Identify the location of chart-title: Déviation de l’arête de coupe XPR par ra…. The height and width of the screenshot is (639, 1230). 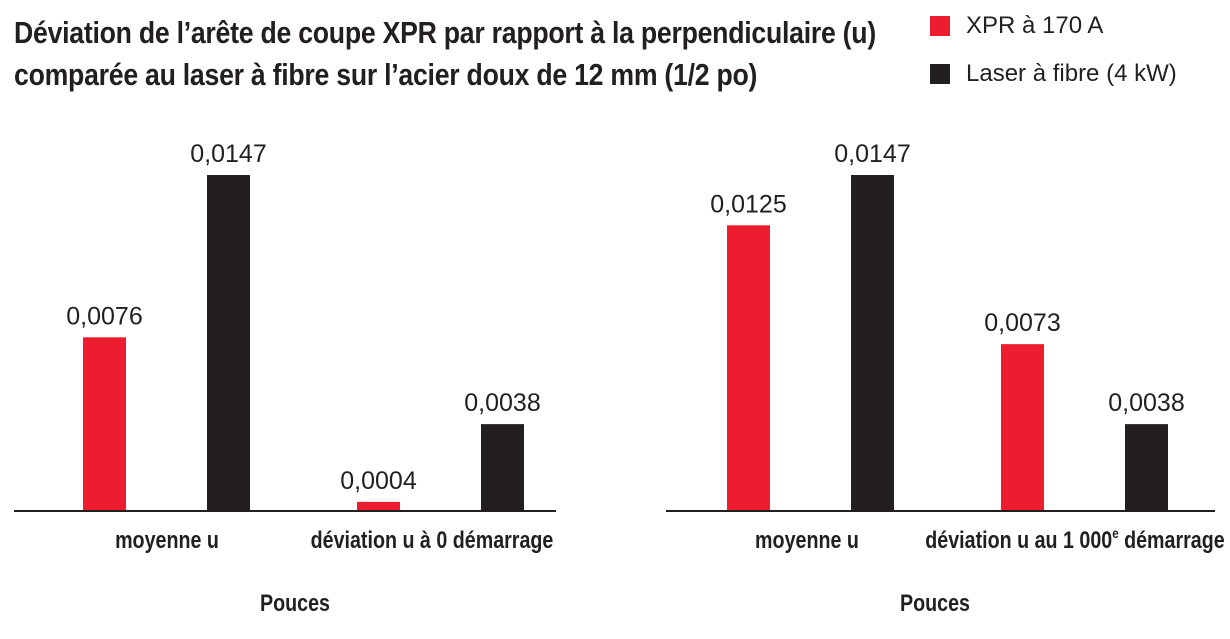
(445, 54).